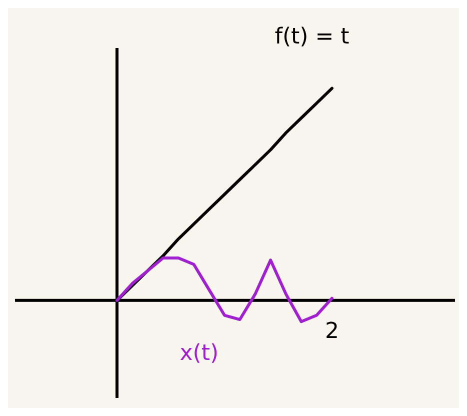 This screenshot has height=416, width=467. Describe the element at coordinates (332, 331) in the screenshot. I see `annotation: 2` at that location.